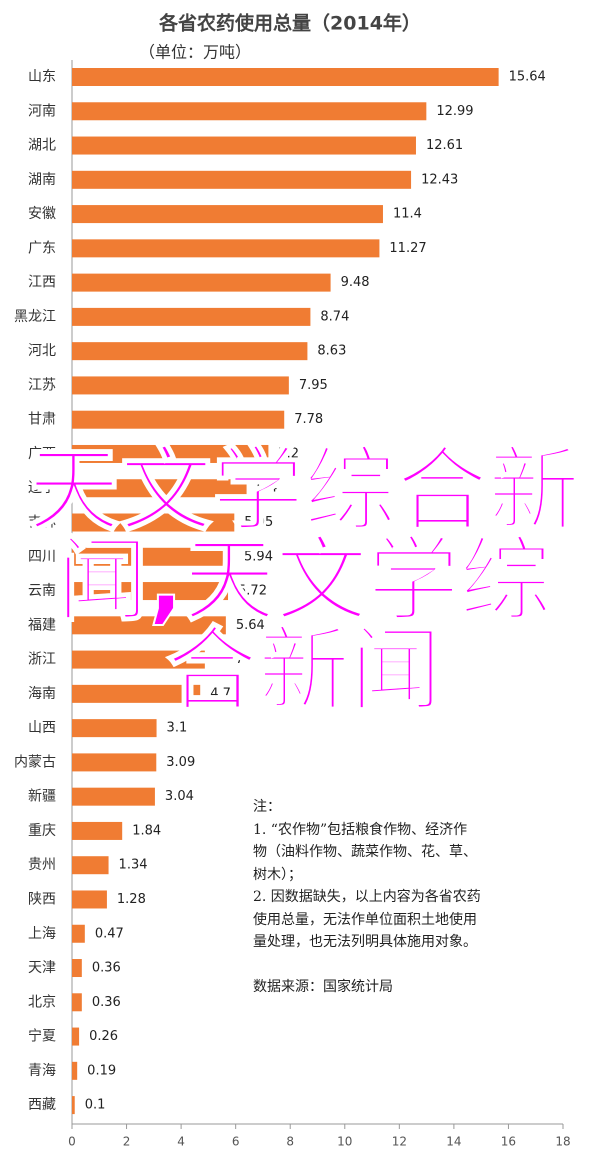 Image resolution: width=600 pixels, height=1154 pixels. What do you see at coordinates (527, 77) in the screenshot?
I see `value-label: 15.64` at bounding box center [527, 77].